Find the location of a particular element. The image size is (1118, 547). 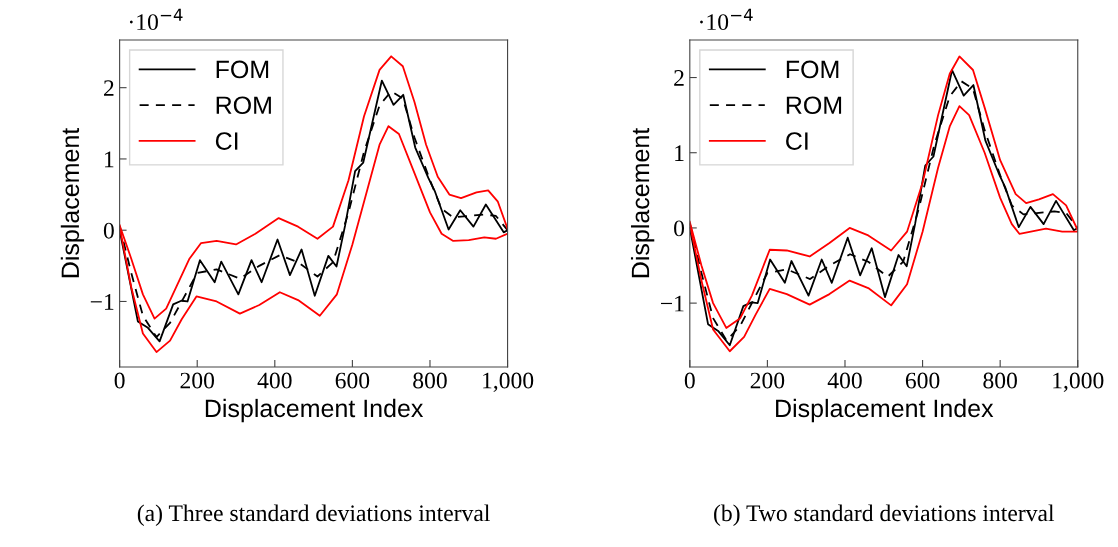

text: (a) Three standard deviations interval is located at coordinates (313, 515).